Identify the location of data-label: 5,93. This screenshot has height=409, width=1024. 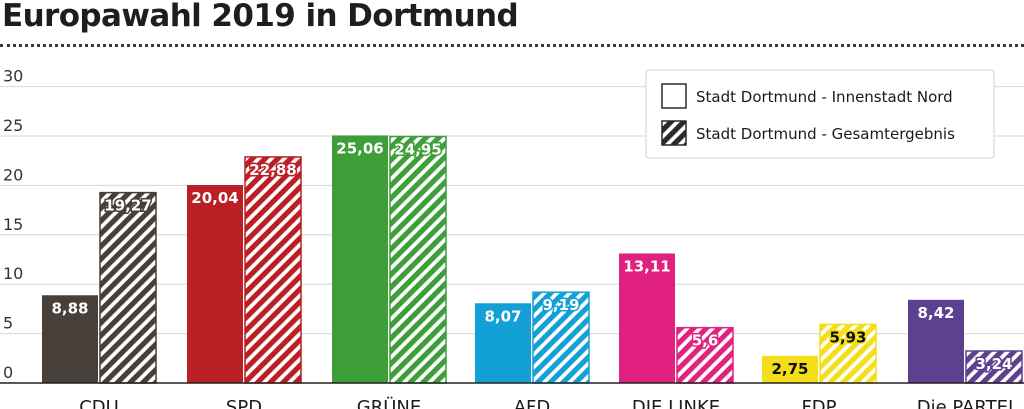
(847, 337).